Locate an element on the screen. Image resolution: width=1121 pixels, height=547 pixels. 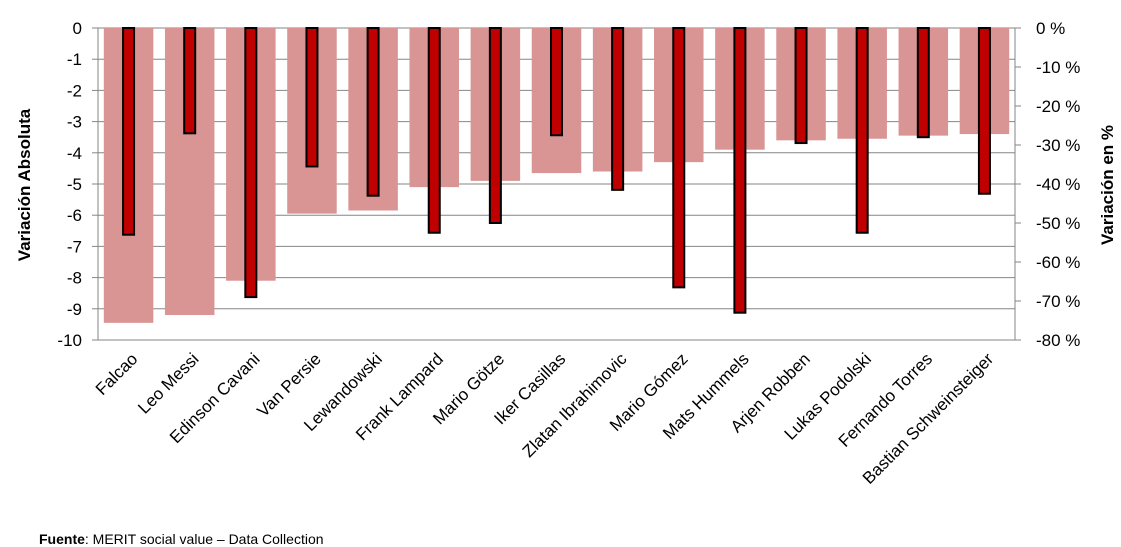
right-tick-label: -70 % is located at coordinates (1058, 301).